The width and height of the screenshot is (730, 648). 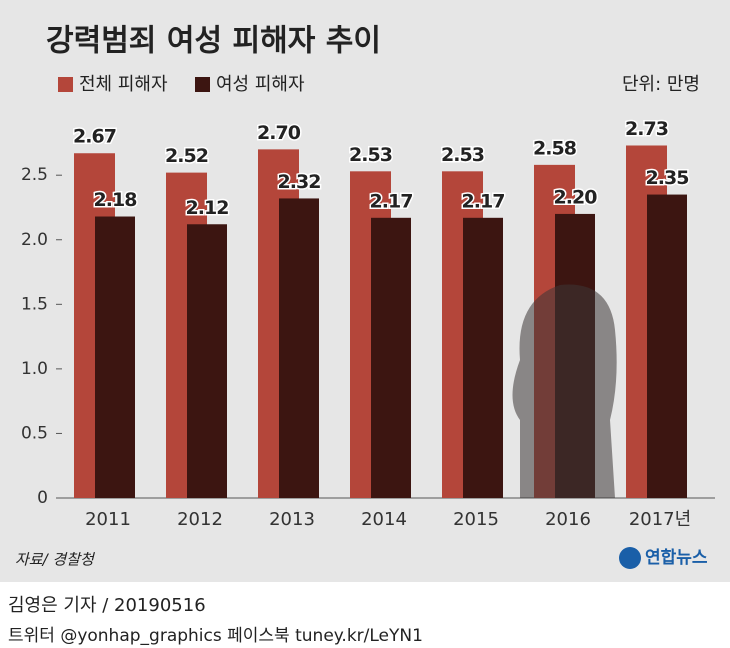 What do you see at coordinates (107, 605) in the screenshot?
I see `credit: 김영은 기자 / 20190516` at bounding box center [107, 605].